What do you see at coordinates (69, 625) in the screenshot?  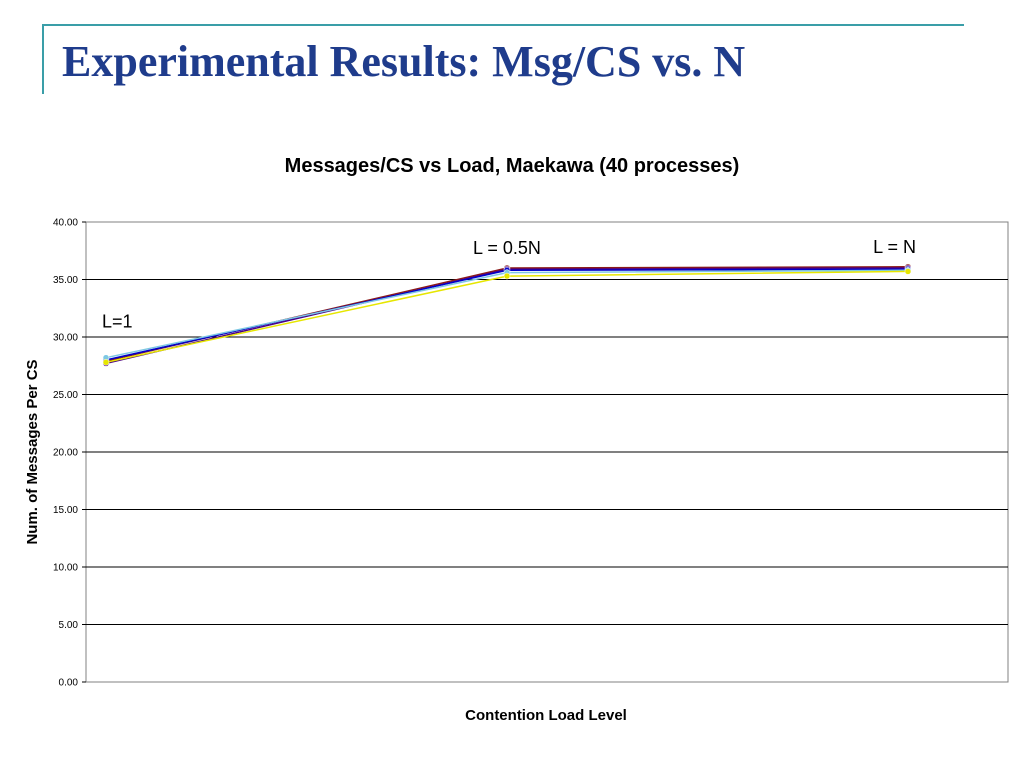 I see `y-tick-label: 5.00` at bounding box center [69, 625].